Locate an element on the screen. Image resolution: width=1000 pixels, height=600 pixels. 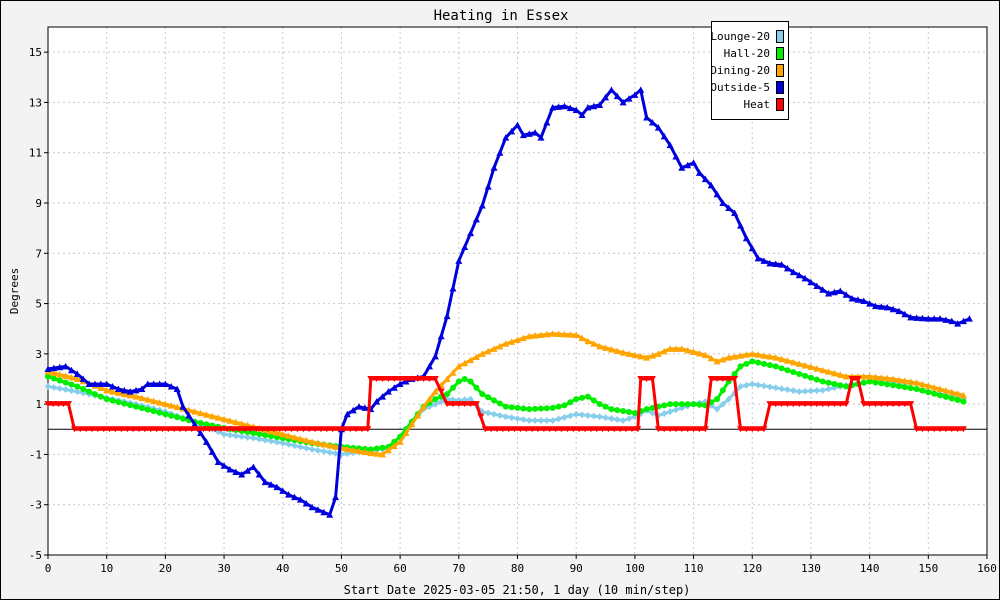
legend-item-lounge-20: Lounge-20 is located at coordinates (749, 36).